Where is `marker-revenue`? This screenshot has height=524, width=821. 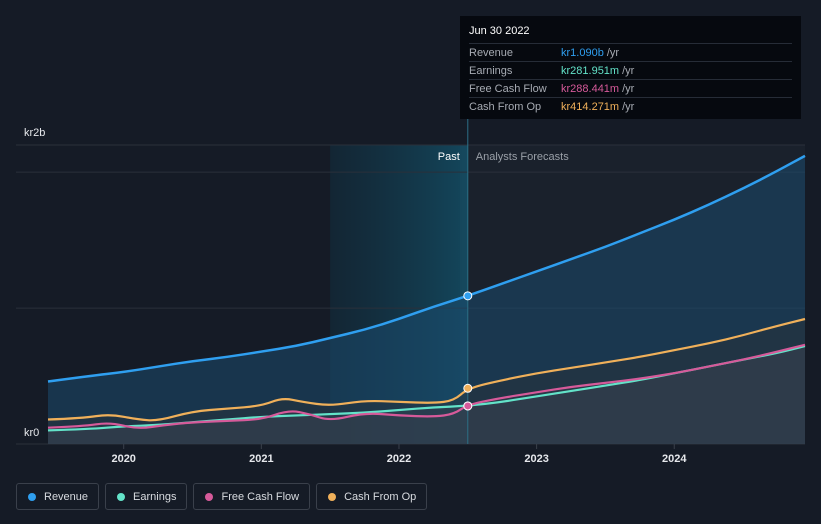
marker-revenue is located at coordinates (468, 296).